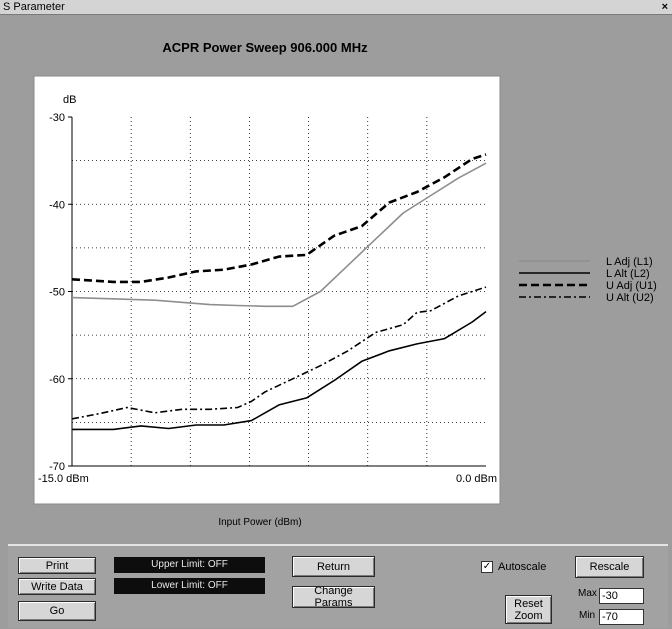 This screenshot has height=629, width=672. Describe the element at coordinates (189, 565) in the screenshot. I see `upper-limit-status: Upper Limit: OFF` at that location.